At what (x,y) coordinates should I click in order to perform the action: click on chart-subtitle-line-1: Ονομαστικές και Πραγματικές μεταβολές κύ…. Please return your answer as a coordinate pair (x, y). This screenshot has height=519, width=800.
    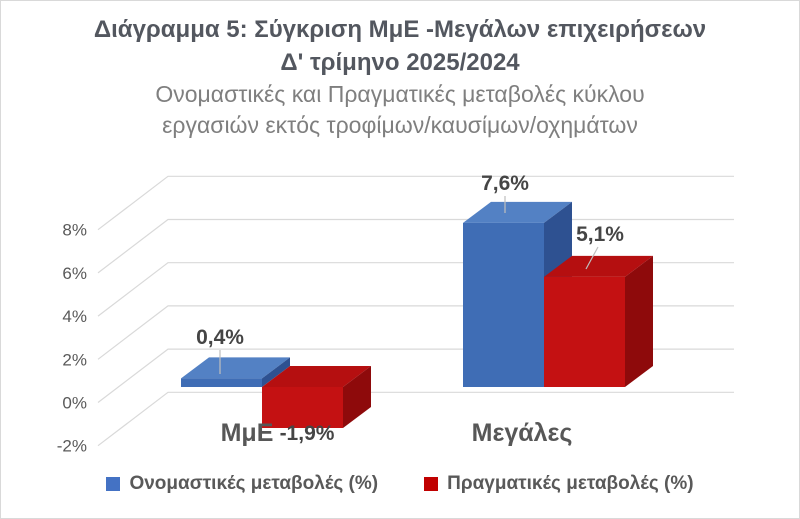
    Looking at the image, I should click on (400, 94).